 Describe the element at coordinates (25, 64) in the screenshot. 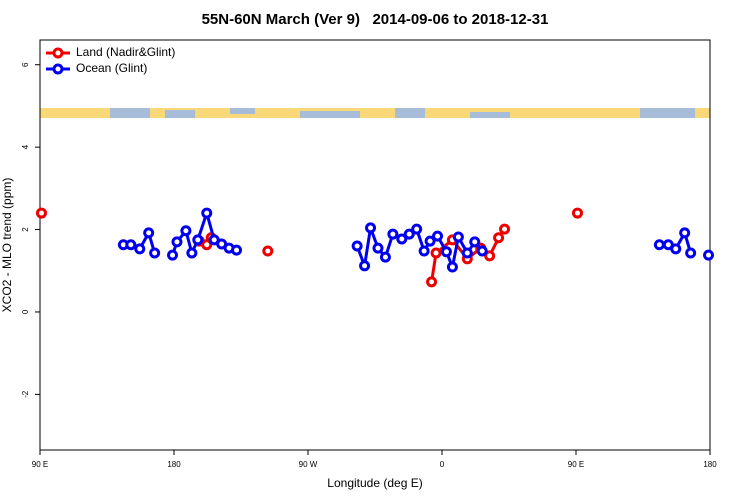

I see `y-tick-label: 6` at that location.